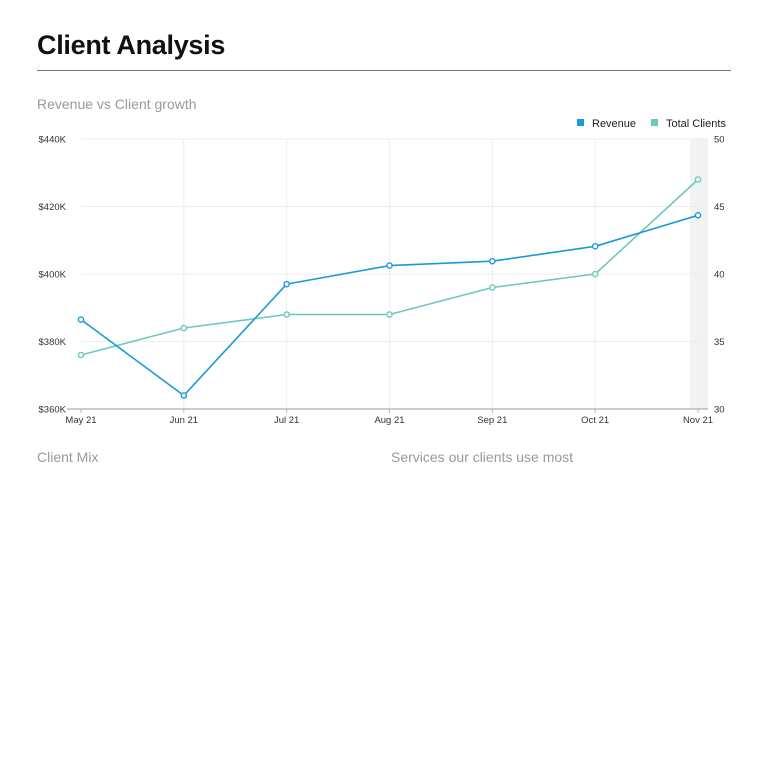  What do you see at coordinates (595, 420) in the screenshot?
I see `x-tick-label: Oct 21` at bounding box center [595, 420].